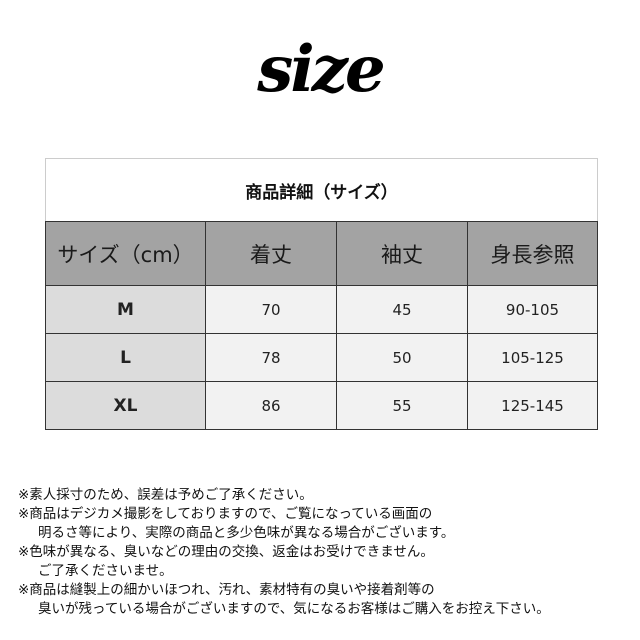  I want to click on table-row: M 70 45 90-105, so click(321, 309).